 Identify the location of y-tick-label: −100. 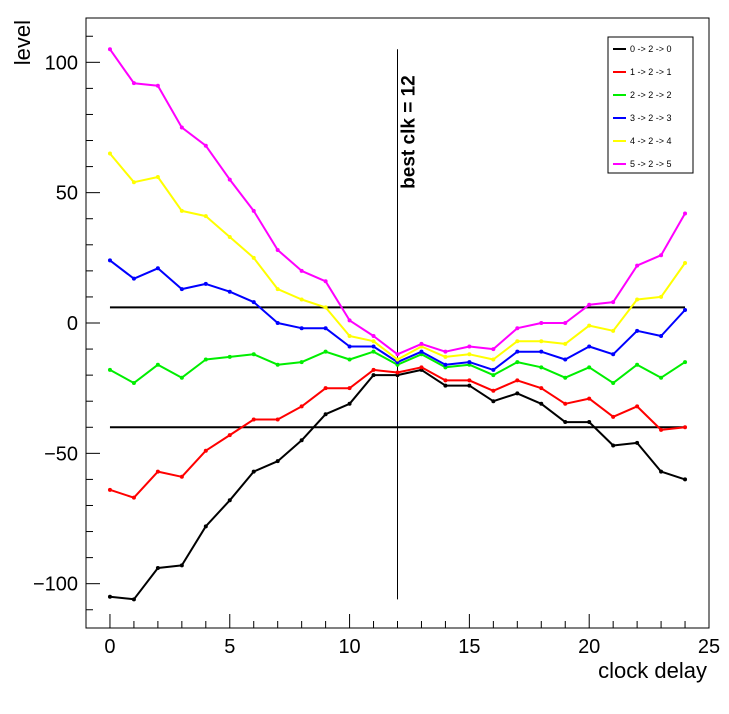
(55, 585).